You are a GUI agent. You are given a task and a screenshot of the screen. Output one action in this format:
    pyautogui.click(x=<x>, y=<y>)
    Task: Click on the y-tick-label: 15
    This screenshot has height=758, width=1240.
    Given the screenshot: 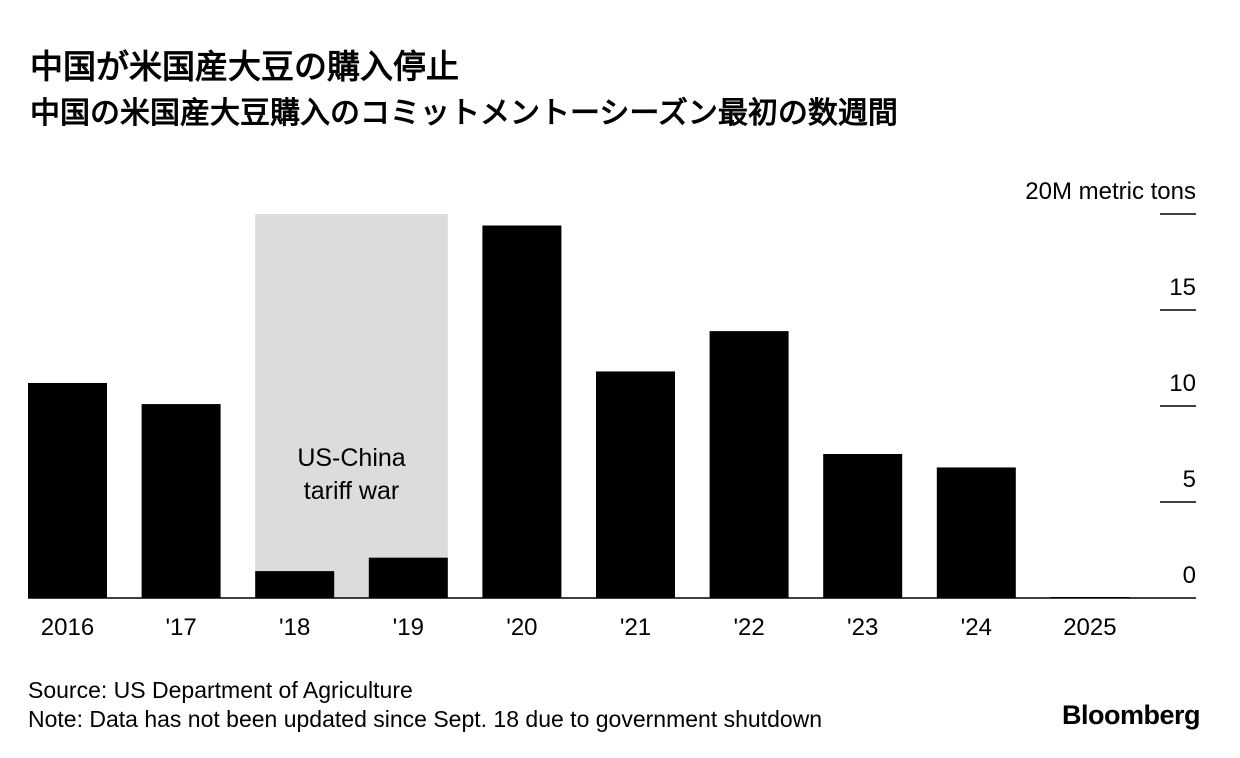 What is the action you would take?
    pyautogui.click(x=1182, y=287)
    